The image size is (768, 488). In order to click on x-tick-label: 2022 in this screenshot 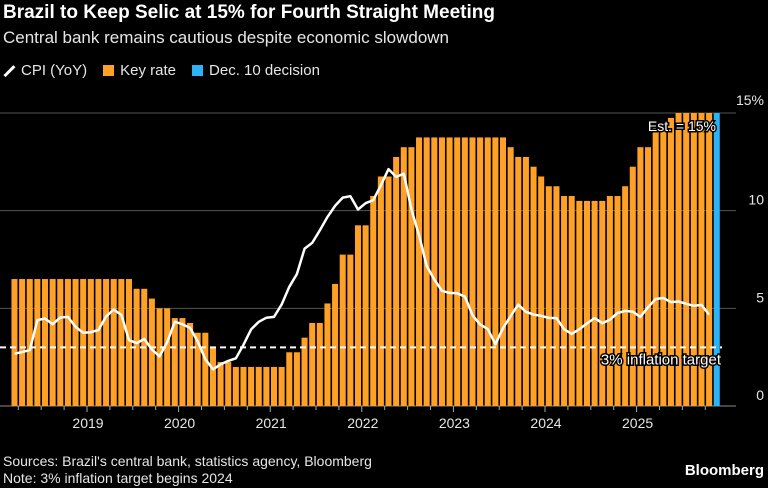, I will do `click(362, 423)`.